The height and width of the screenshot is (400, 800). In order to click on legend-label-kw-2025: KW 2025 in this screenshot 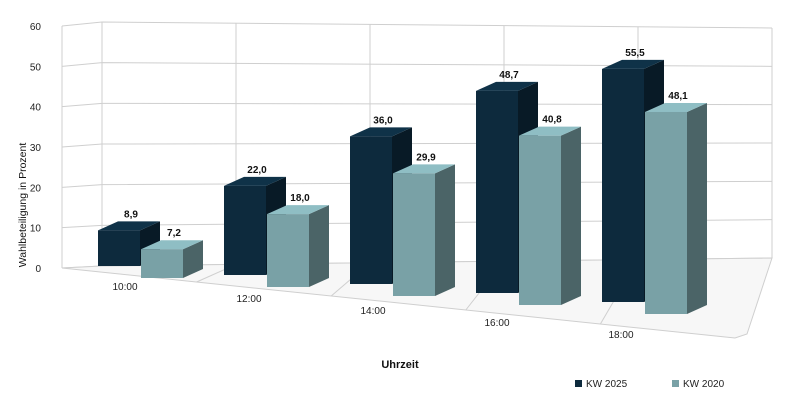, I will do `click(607, 384)`.